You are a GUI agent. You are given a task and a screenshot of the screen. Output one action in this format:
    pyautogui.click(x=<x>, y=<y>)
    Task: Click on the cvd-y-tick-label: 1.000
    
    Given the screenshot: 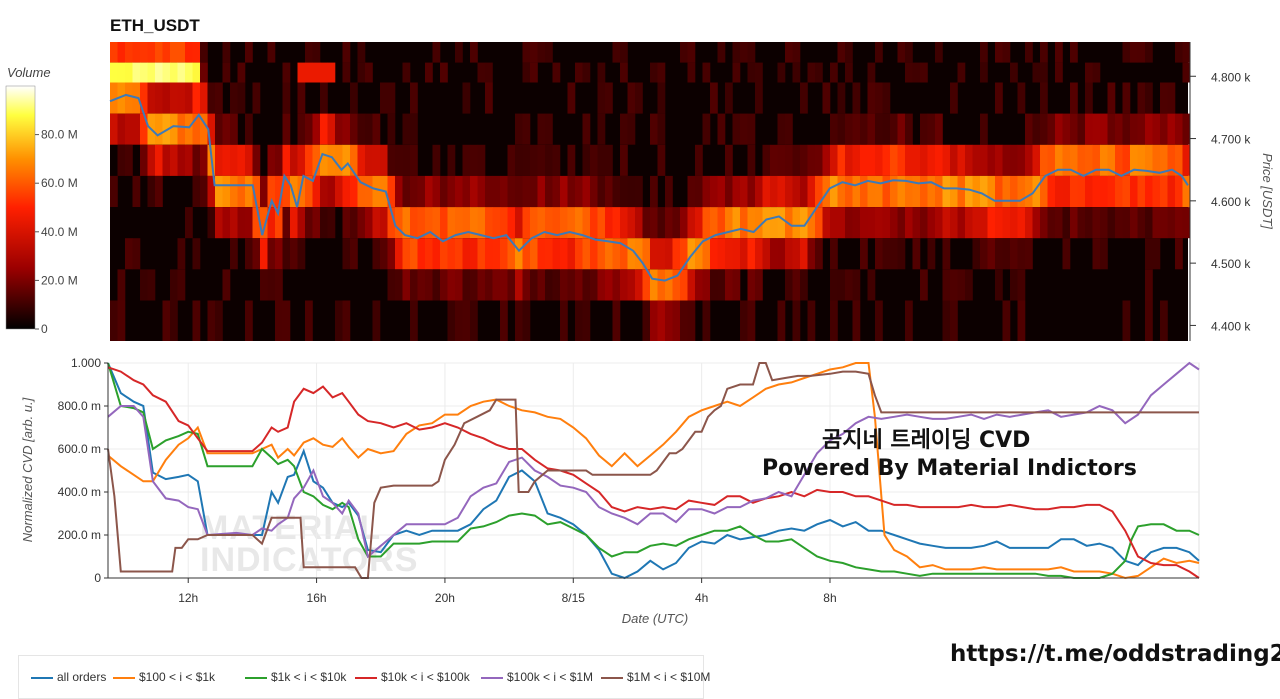 What is the action you would take?
    pyautogui.click(x=86, y=363)
    